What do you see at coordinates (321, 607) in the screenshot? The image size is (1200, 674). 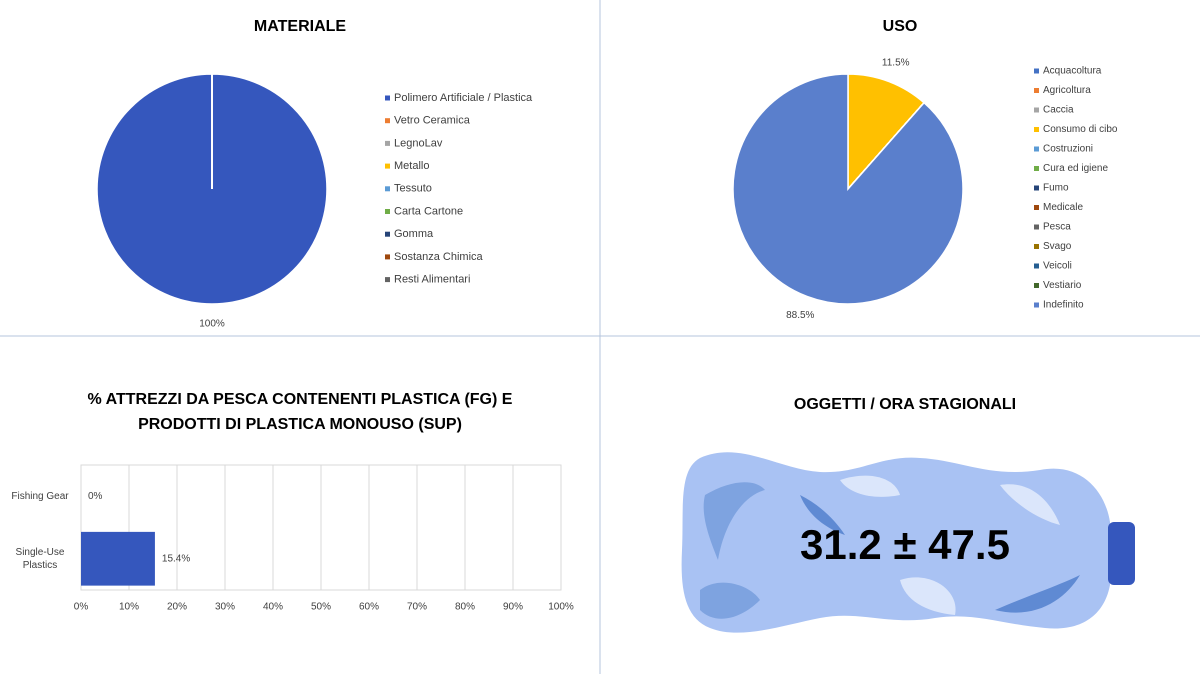 I see `x-tick-label: 50%` at bounding box center [321, 607].